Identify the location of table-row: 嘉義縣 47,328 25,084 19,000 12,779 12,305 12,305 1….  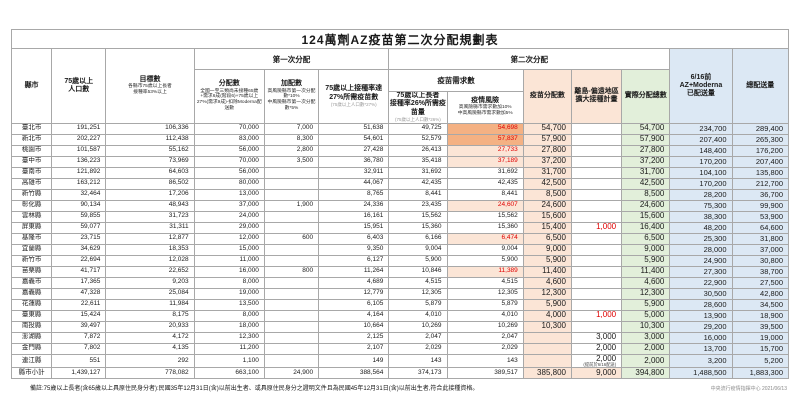
(400, 293).